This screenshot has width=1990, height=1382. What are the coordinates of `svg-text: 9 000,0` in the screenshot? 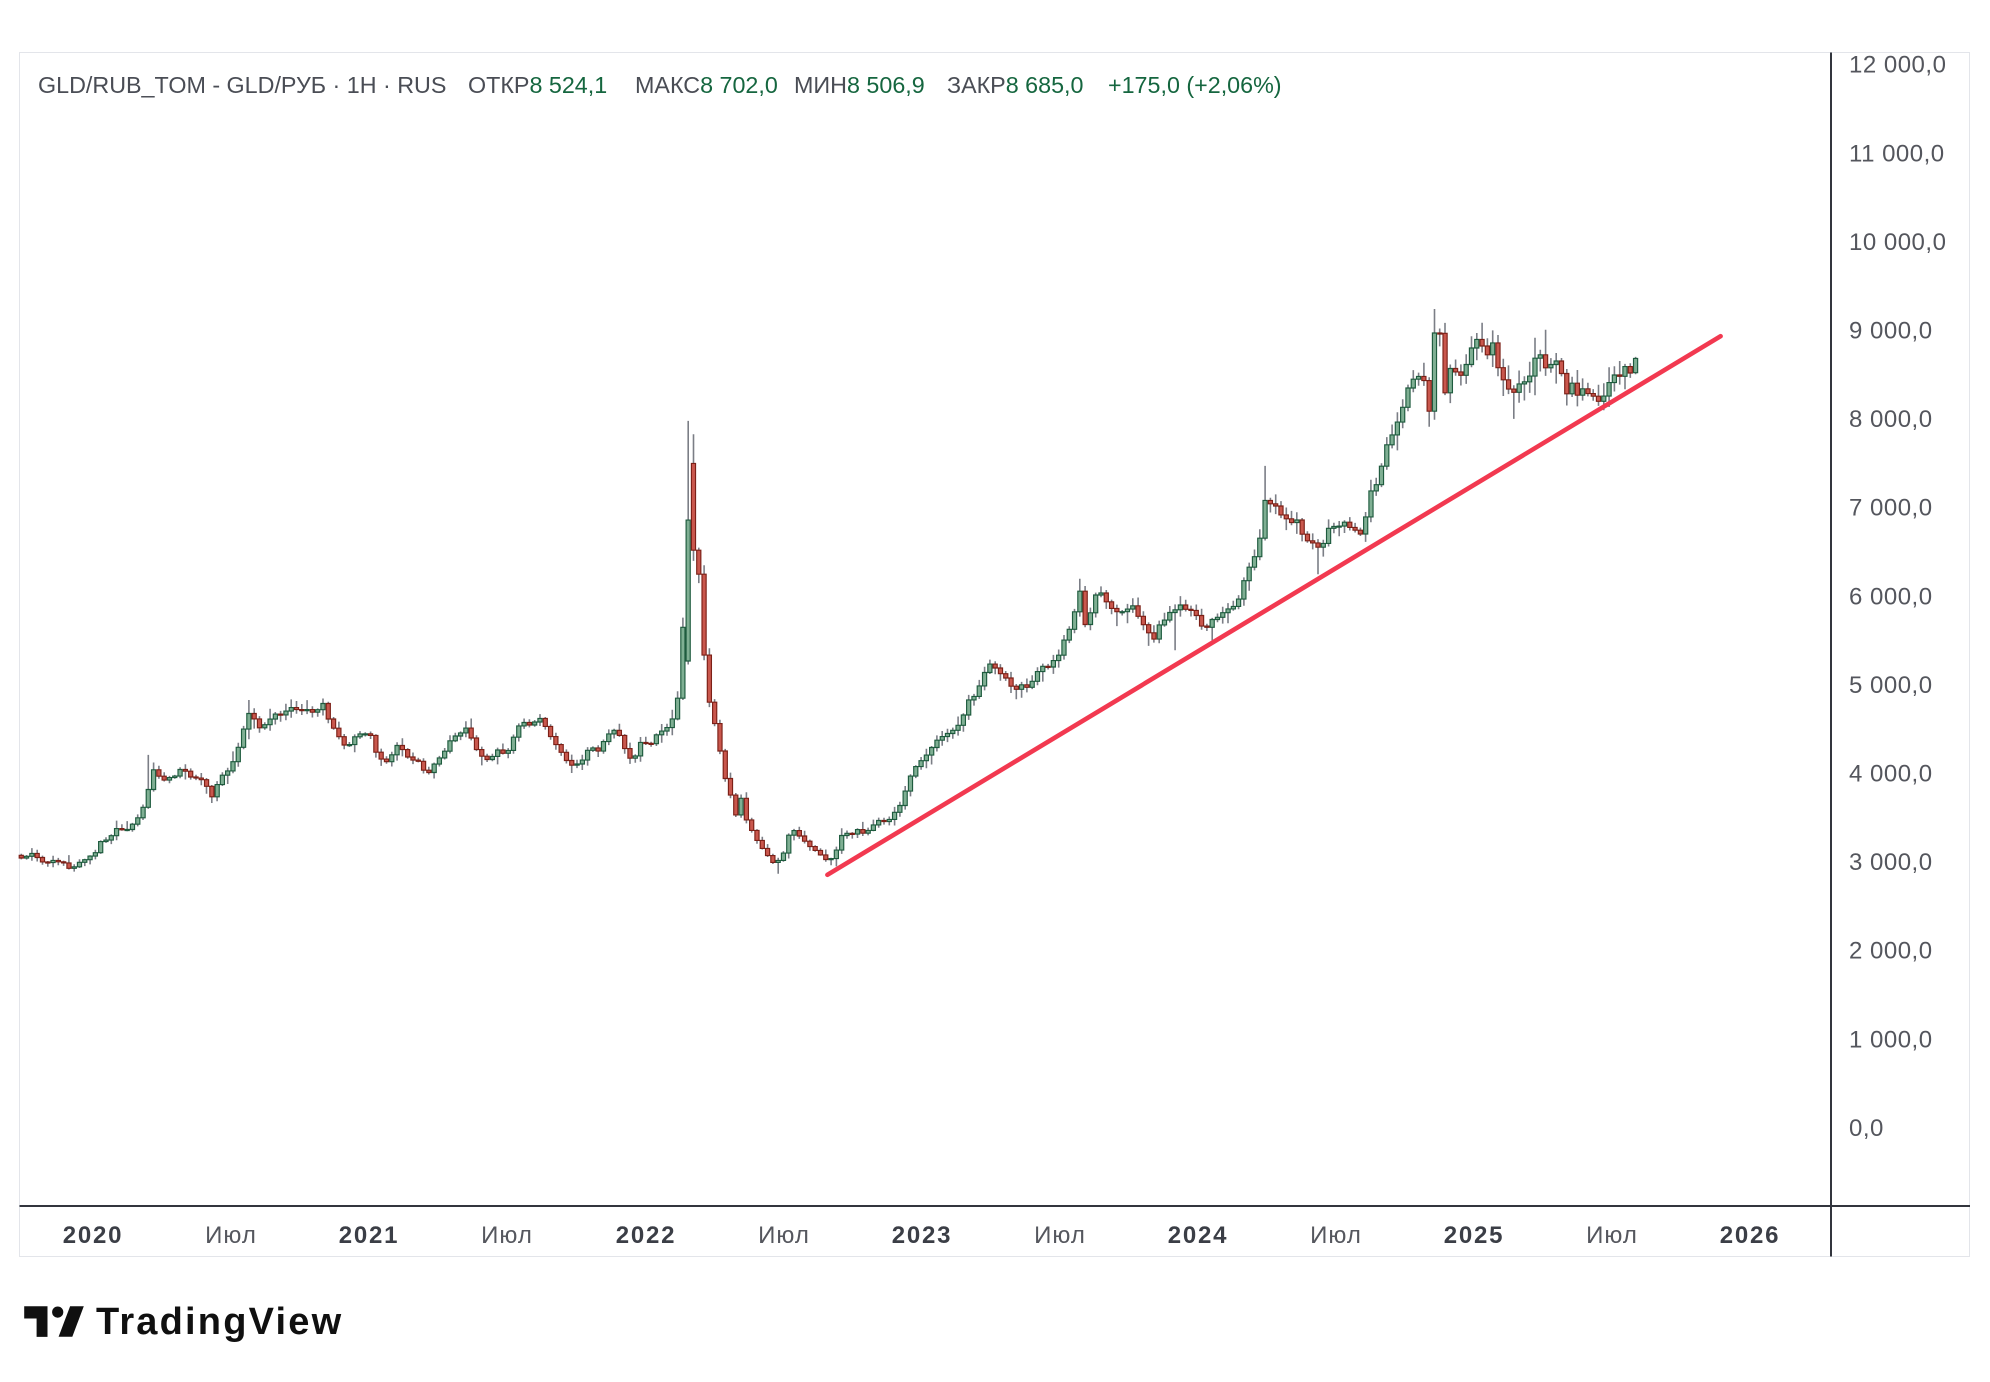 It's located at (1891, 331).